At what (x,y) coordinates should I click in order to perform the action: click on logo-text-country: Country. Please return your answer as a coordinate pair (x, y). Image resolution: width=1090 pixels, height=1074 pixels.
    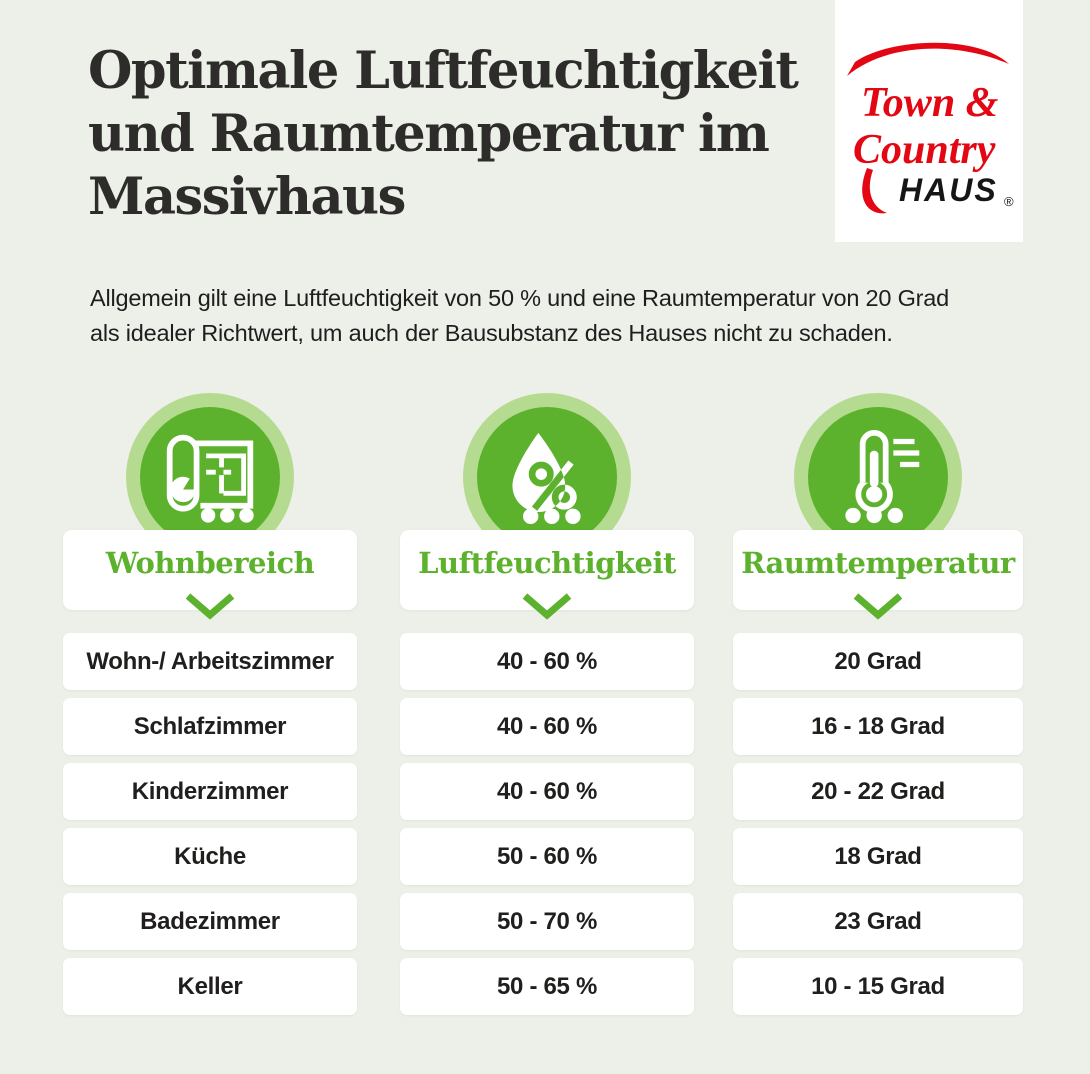
    Looking at the image, I should click on (924, 150).